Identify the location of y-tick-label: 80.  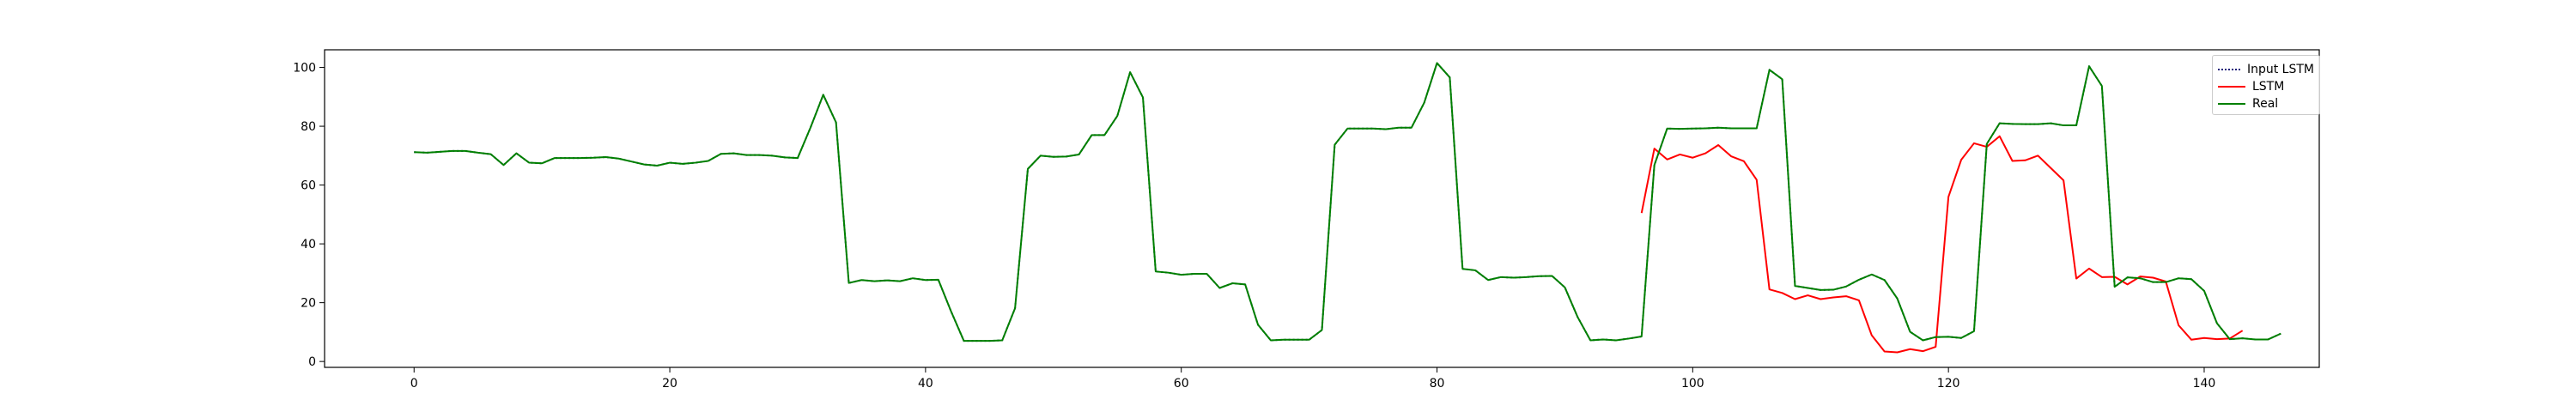
(308, 127).